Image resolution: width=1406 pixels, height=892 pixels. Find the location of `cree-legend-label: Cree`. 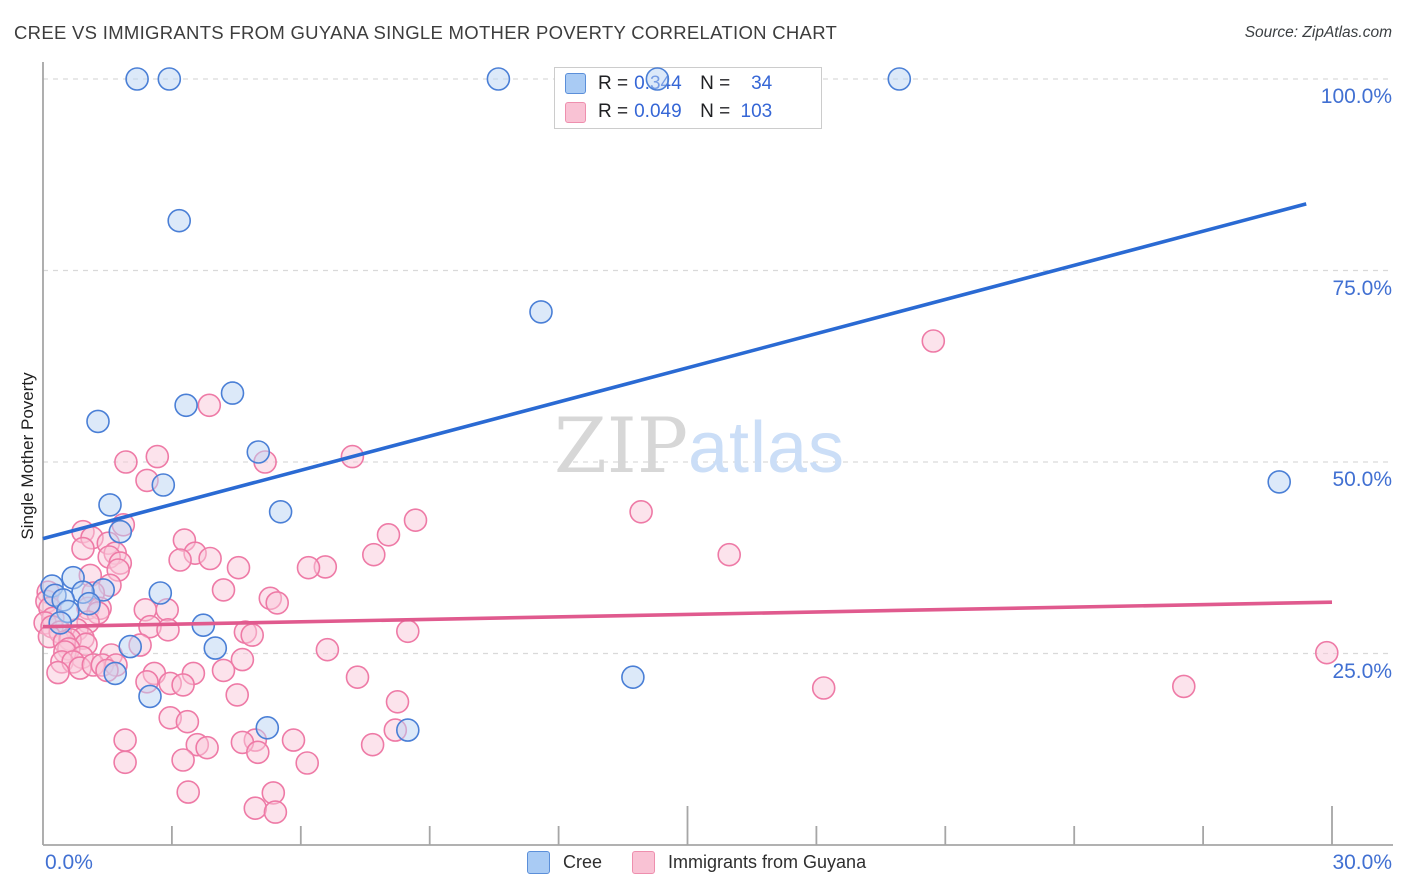

cree-legend-label: Cree is located at coordinates (583, 862).